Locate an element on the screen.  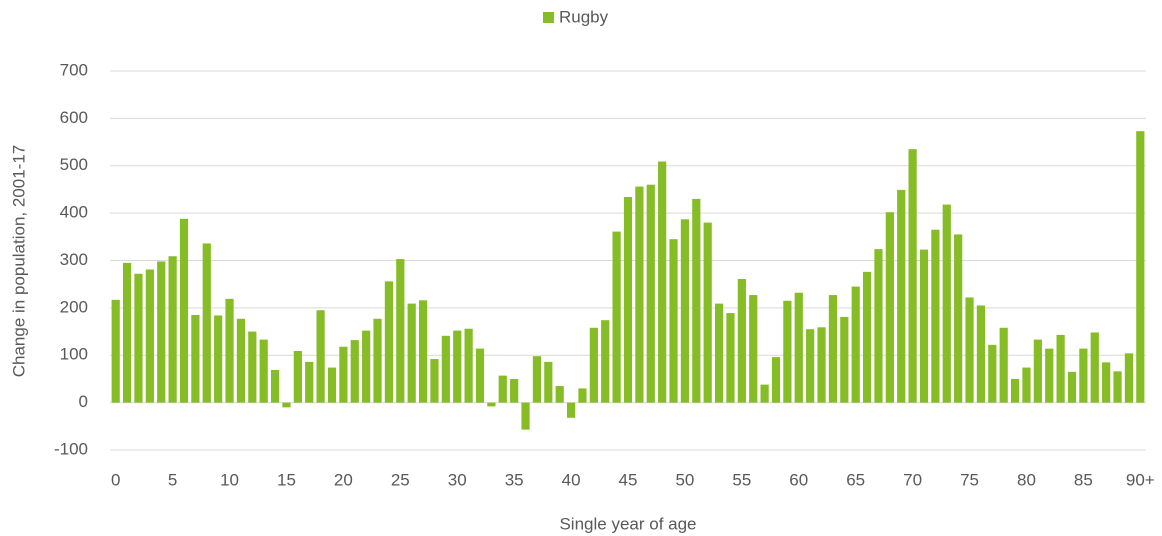
y-tick-label: 500 is located at coordinates (74, 164).